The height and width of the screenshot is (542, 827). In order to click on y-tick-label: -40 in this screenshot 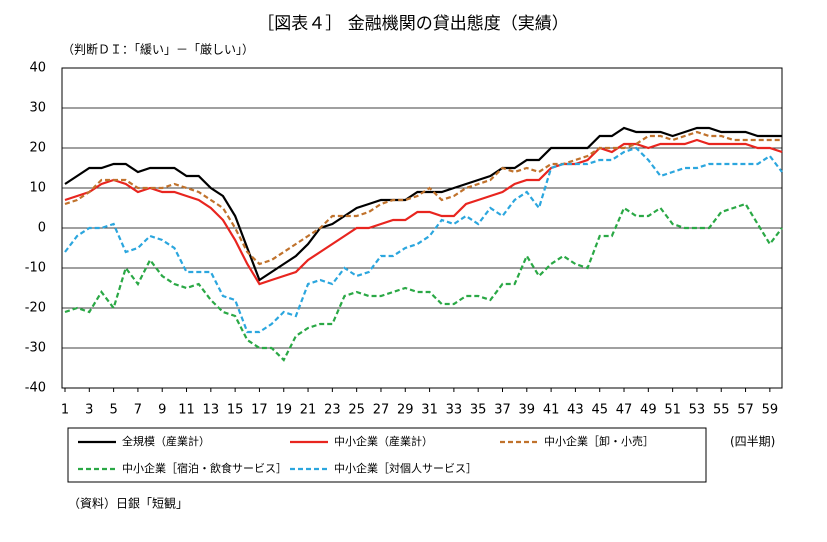, I will do `click(35, 388)`.